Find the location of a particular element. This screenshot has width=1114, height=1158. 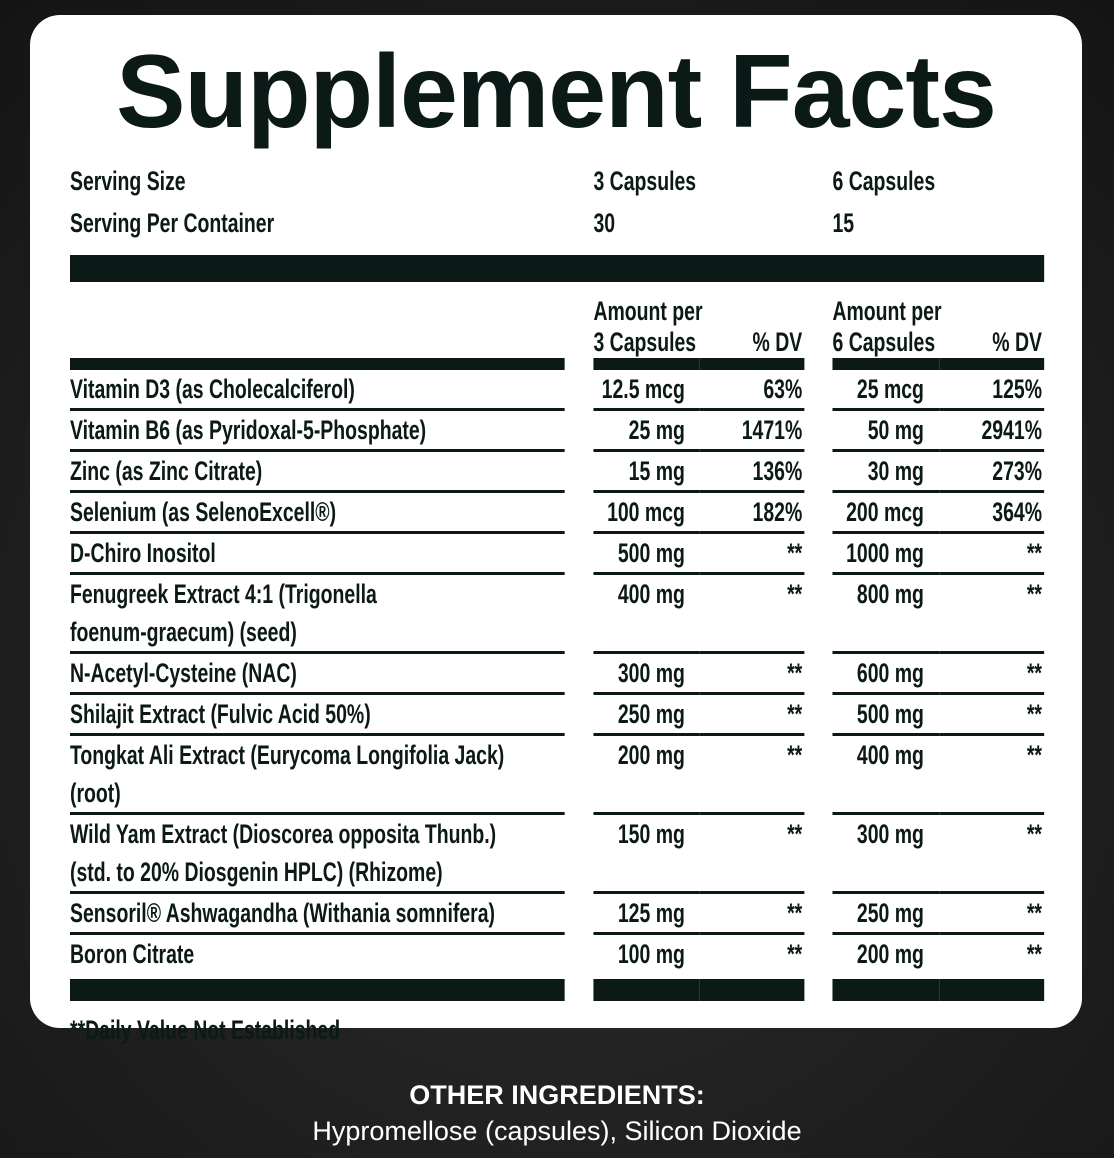

other-ingredients-text: Hypromellose (capsules), Silicon Dioxide is located at coordinates (557, 1131).